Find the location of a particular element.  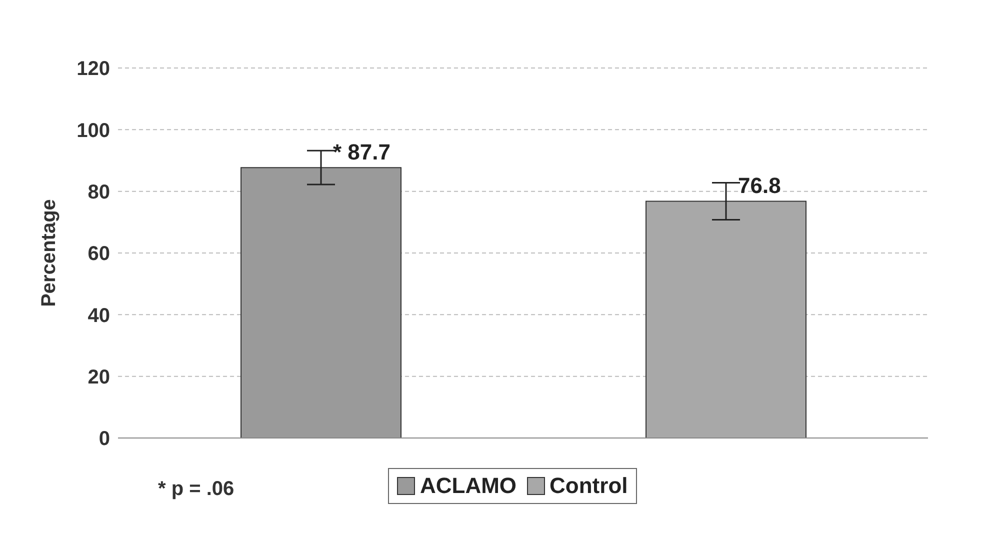

y-tick-label: 120 is located at coordinates (93, 69).